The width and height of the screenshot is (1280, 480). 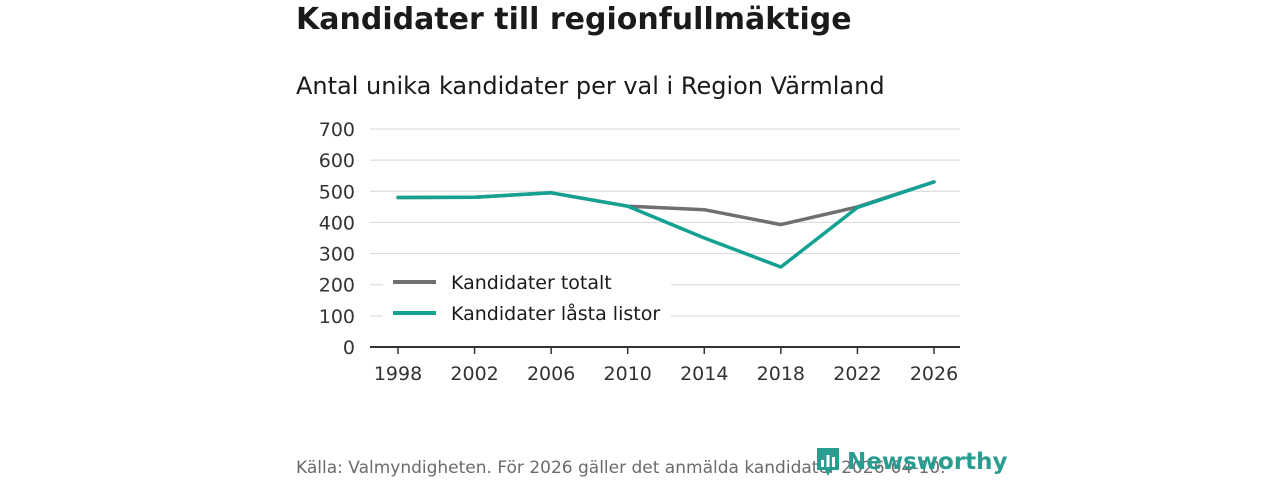 What do you see at coordinates (934, 374) in the screenshot?
I see `x-tick-label: 2026` at bounding box center [934, 374].